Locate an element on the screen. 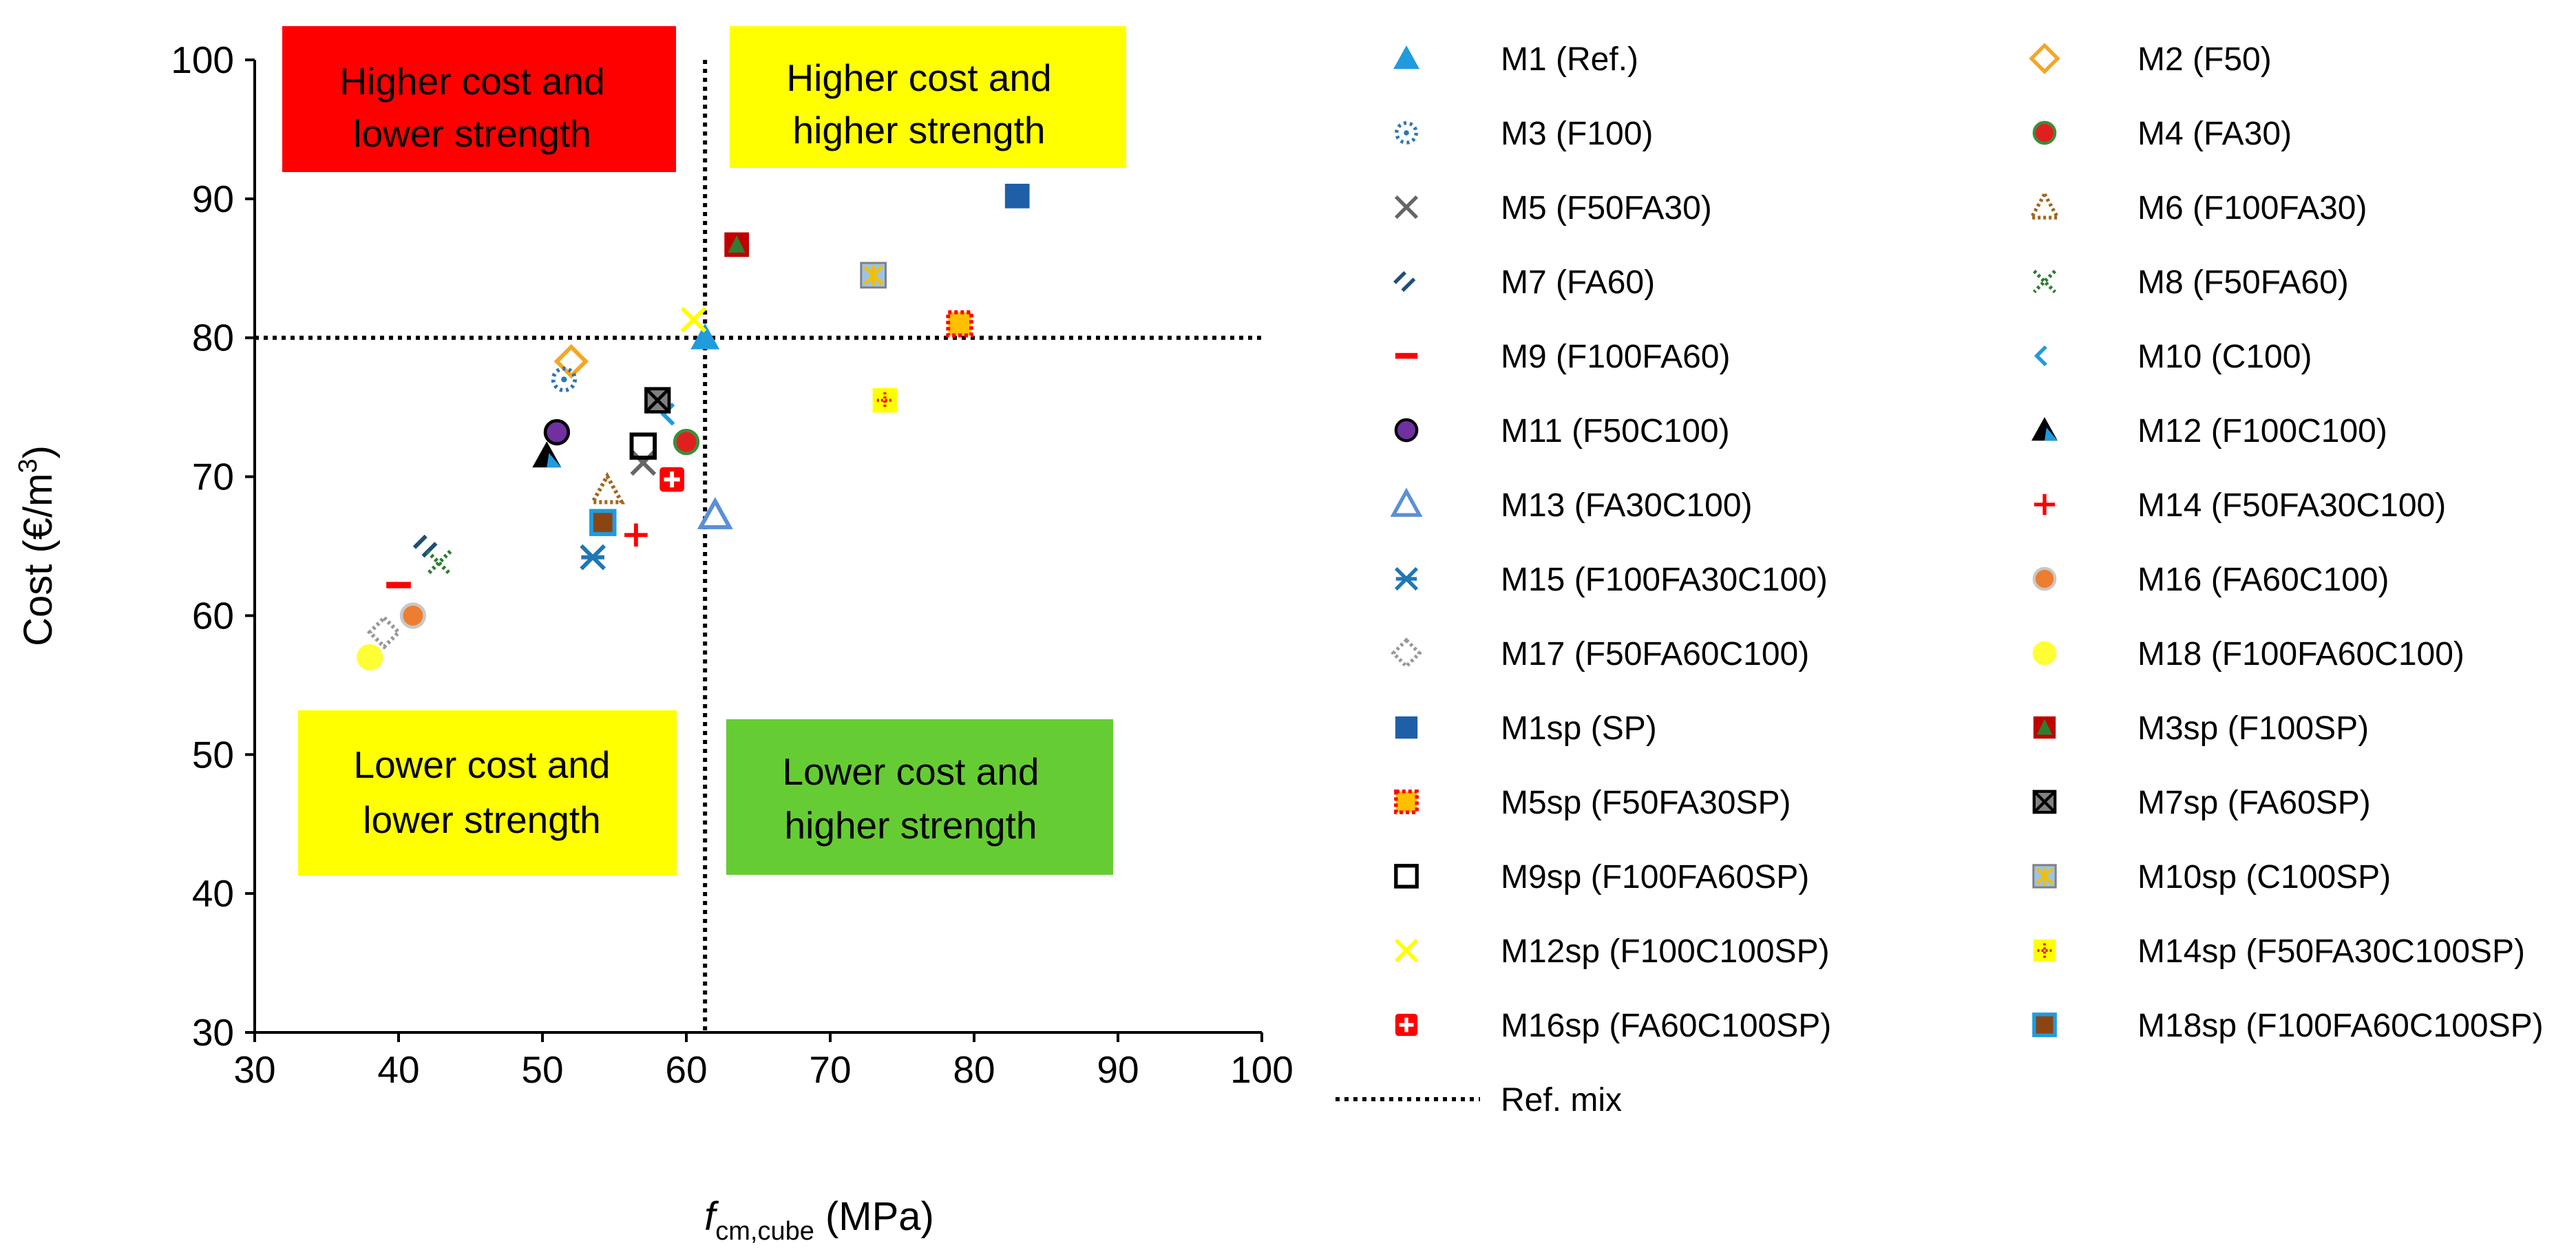 This screenshot has height=1252, width=2576. x-tick-label: 90 is located at coordinates (1118, 1069).